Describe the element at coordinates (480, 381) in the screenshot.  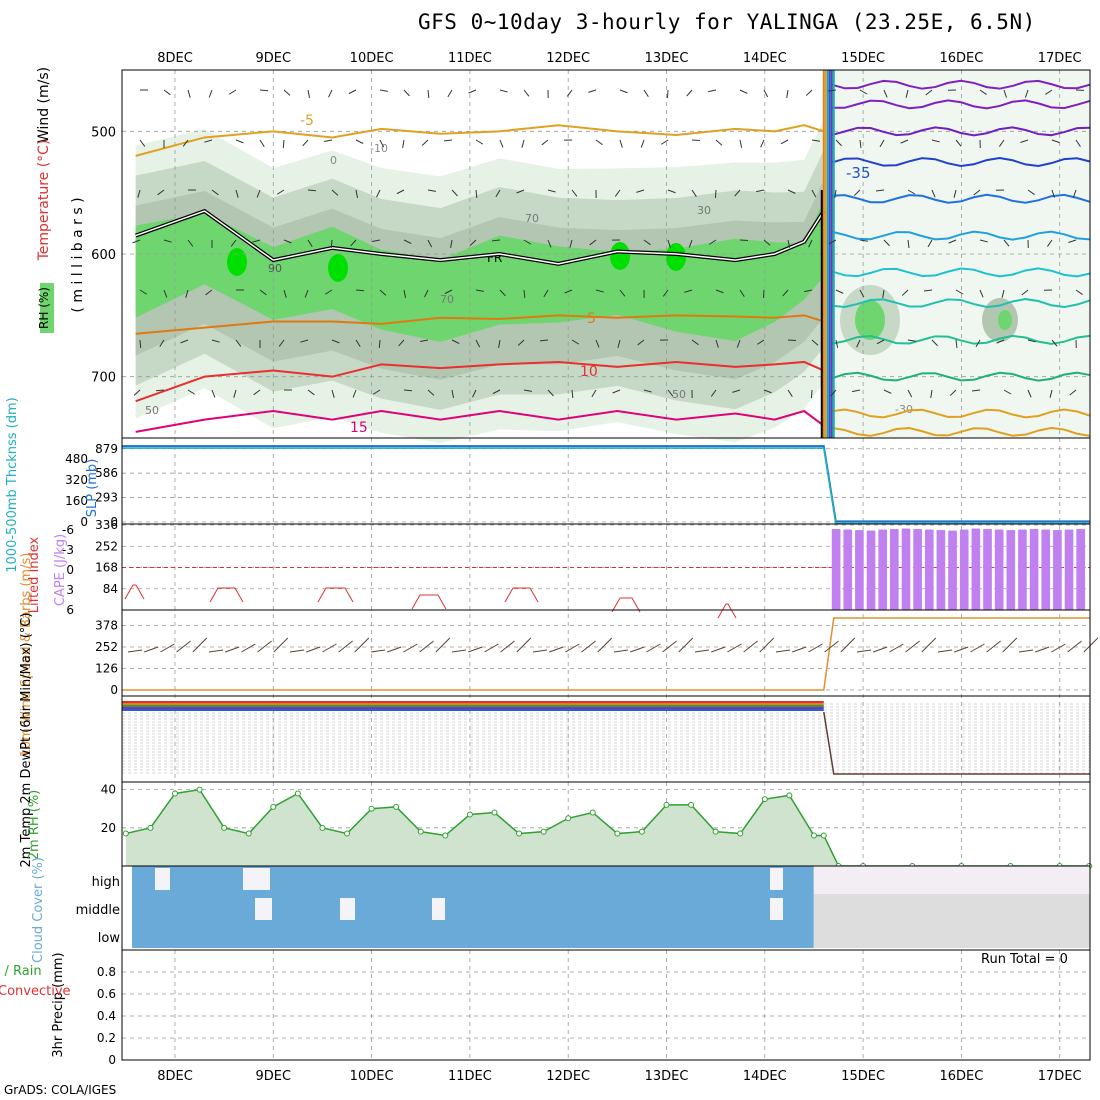
I see `isotherm-line` at that location.